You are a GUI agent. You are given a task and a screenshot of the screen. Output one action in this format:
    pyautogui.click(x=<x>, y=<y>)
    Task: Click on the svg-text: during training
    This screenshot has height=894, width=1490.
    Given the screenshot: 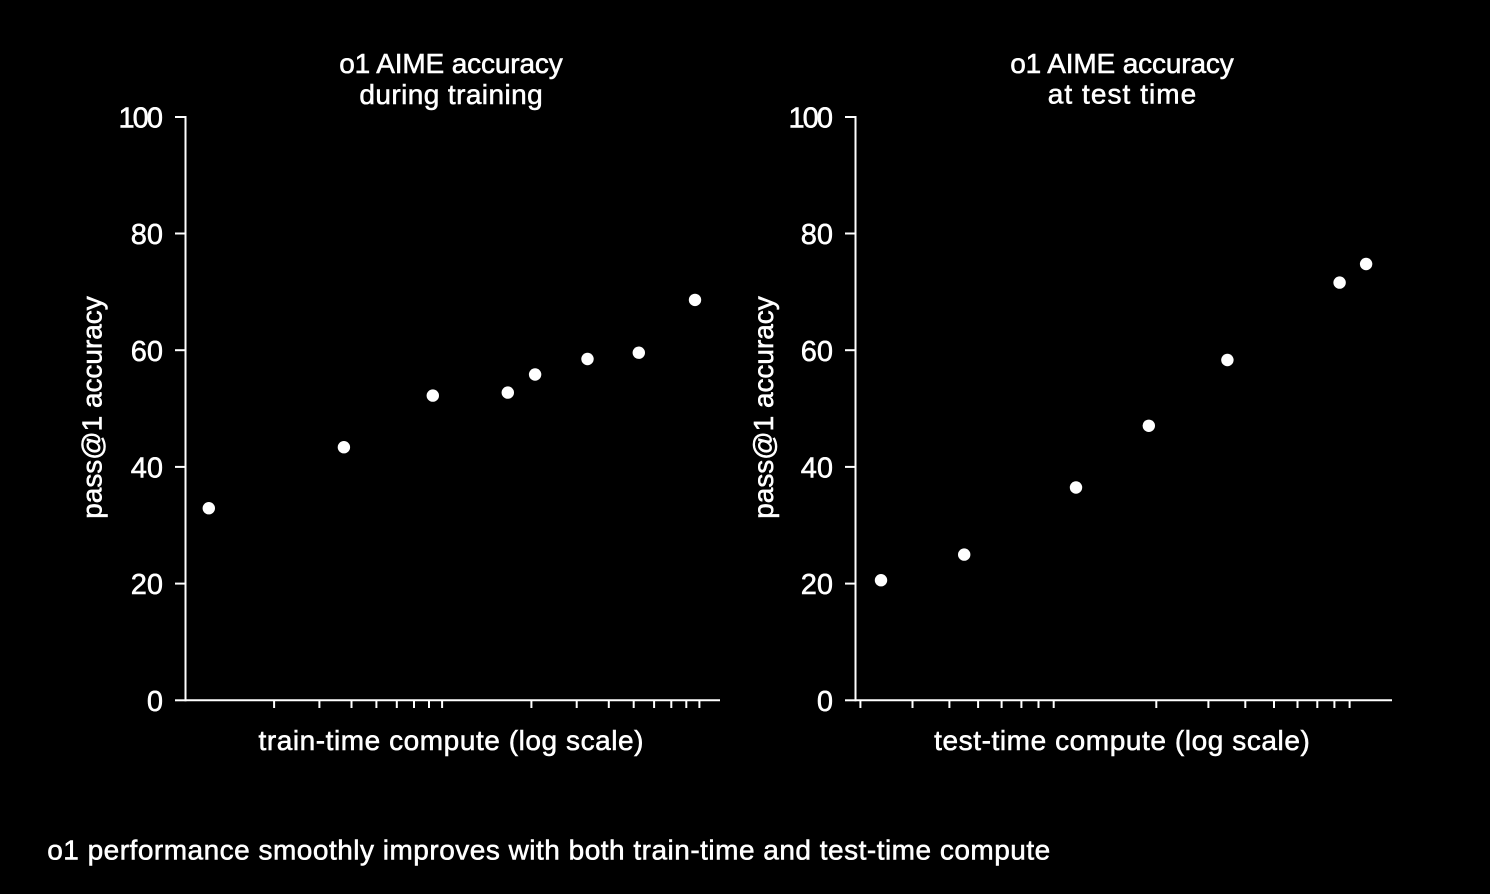 What is the action you would take?
    pyautogui.click(x=450, y=94)
    